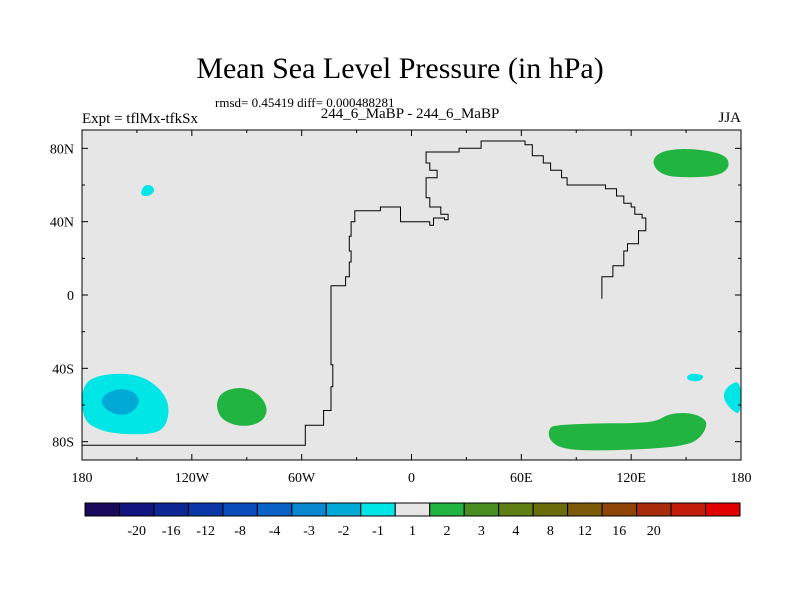 Image resolution: width=800 pixels, height=600 pixels. Describe the element at coordinates (654, 531) in the screenshot. I see `colorbar-label: 20` at that location.